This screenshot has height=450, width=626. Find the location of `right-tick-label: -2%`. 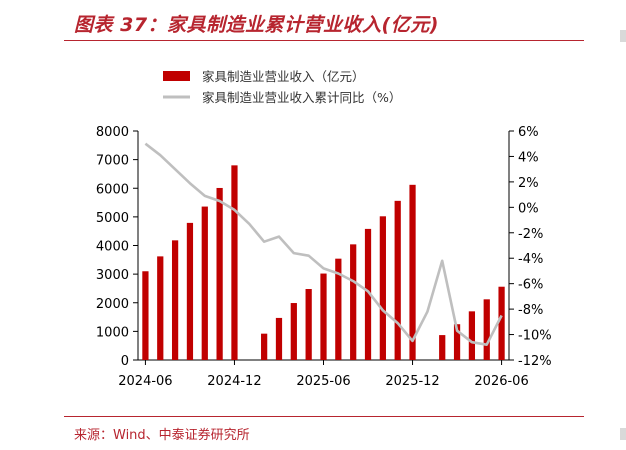

right-tick-label: -2% is located at coordinates (530, 234).